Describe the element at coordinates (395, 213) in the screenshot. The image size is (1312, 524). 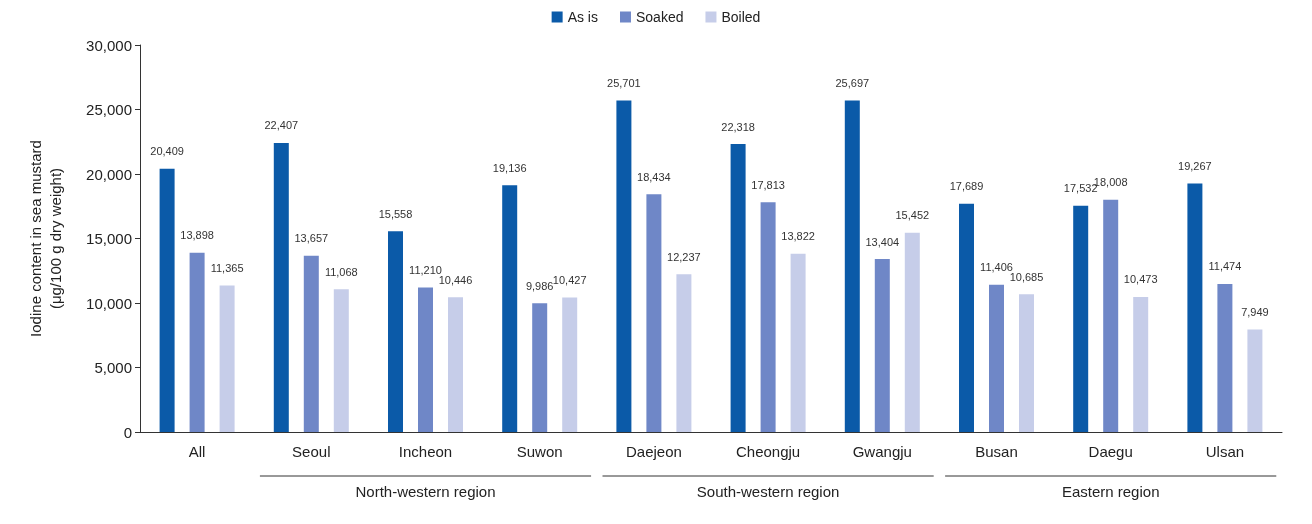
I see `data-label: 15,558` at that location.